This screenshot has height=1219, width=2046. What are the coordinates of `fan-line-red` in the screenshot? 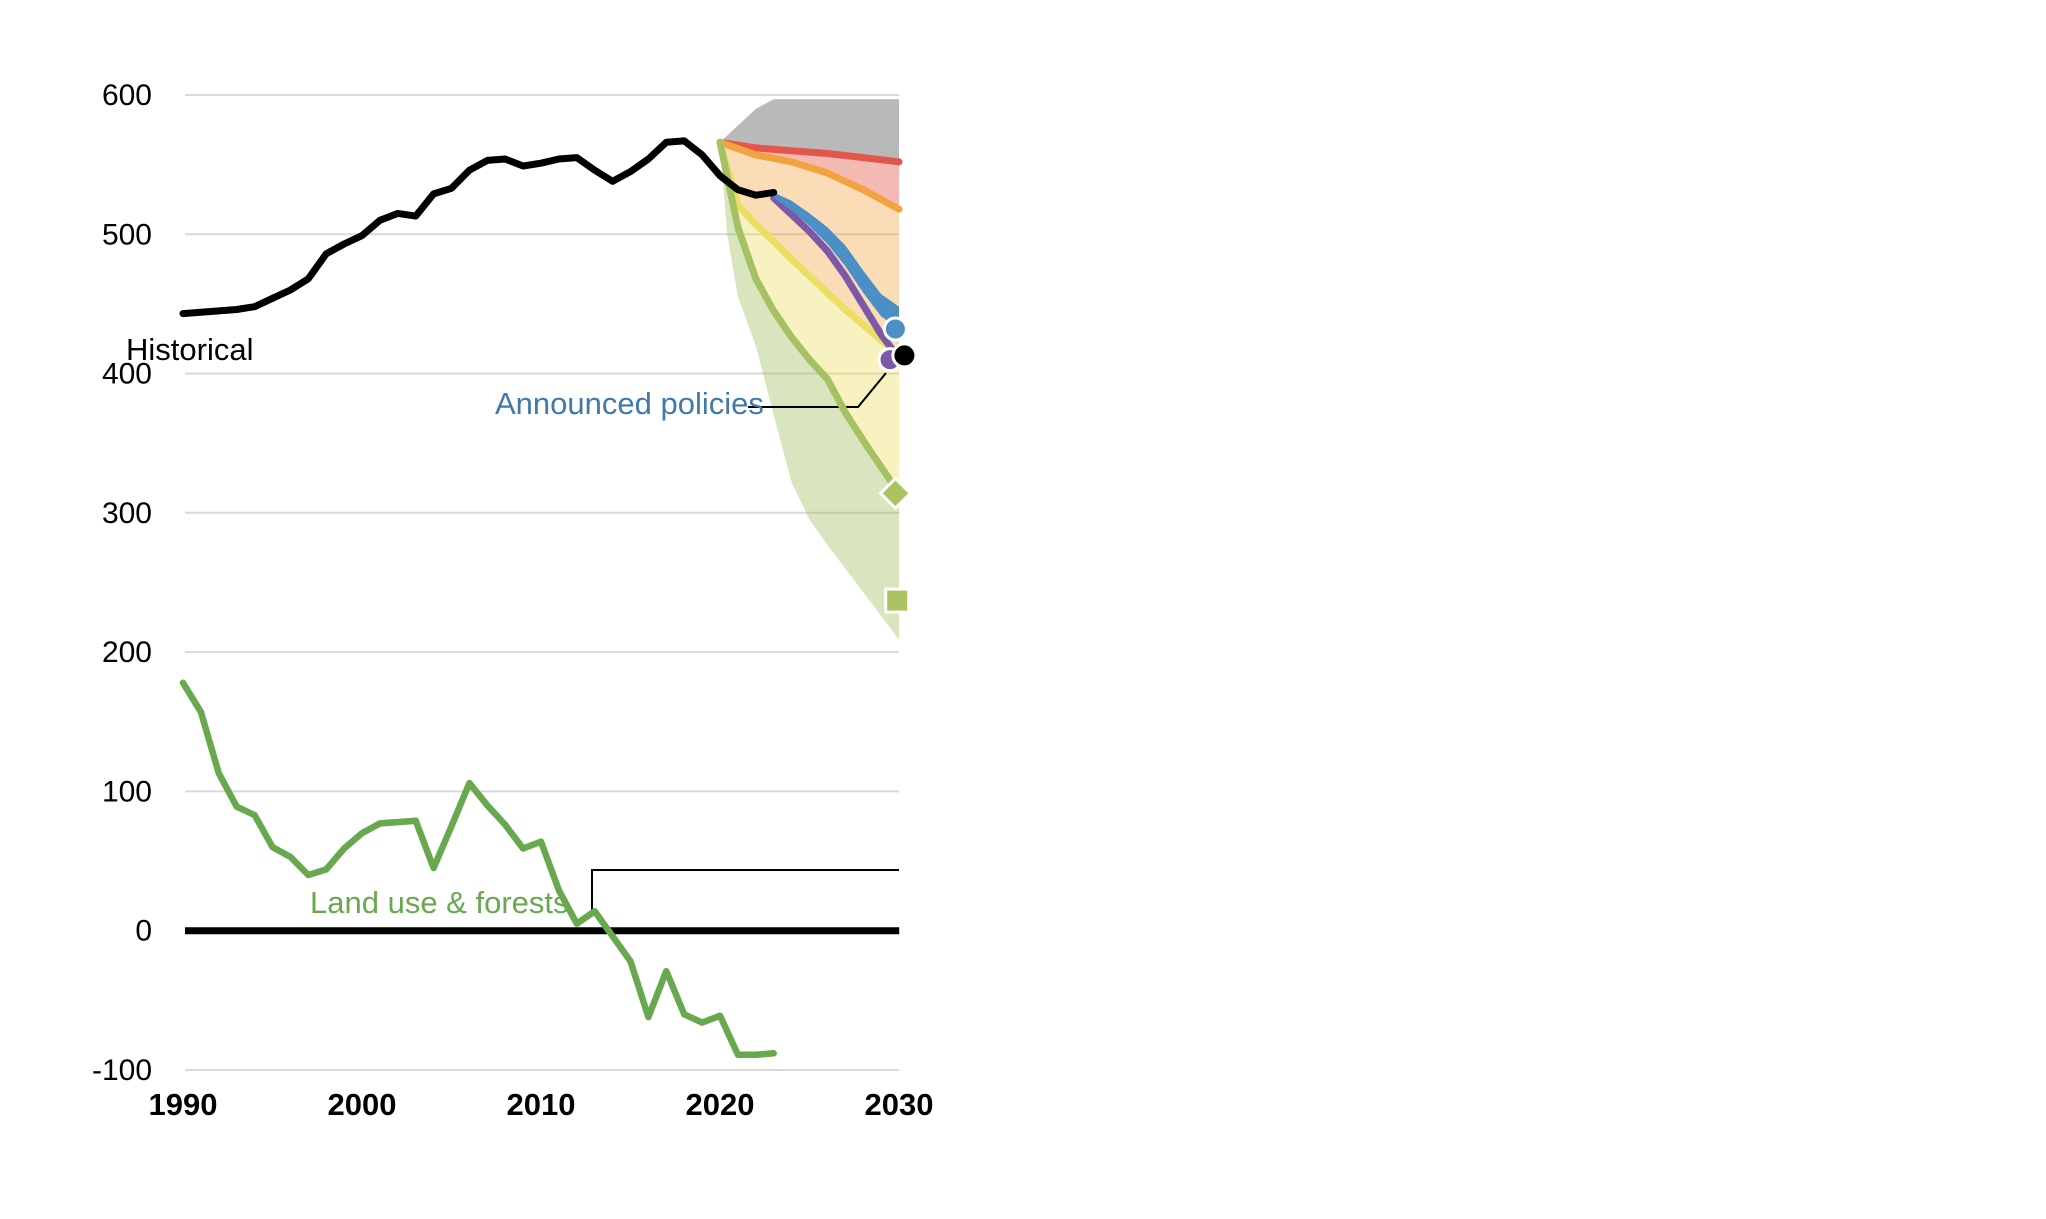 It's located at (809, 152).